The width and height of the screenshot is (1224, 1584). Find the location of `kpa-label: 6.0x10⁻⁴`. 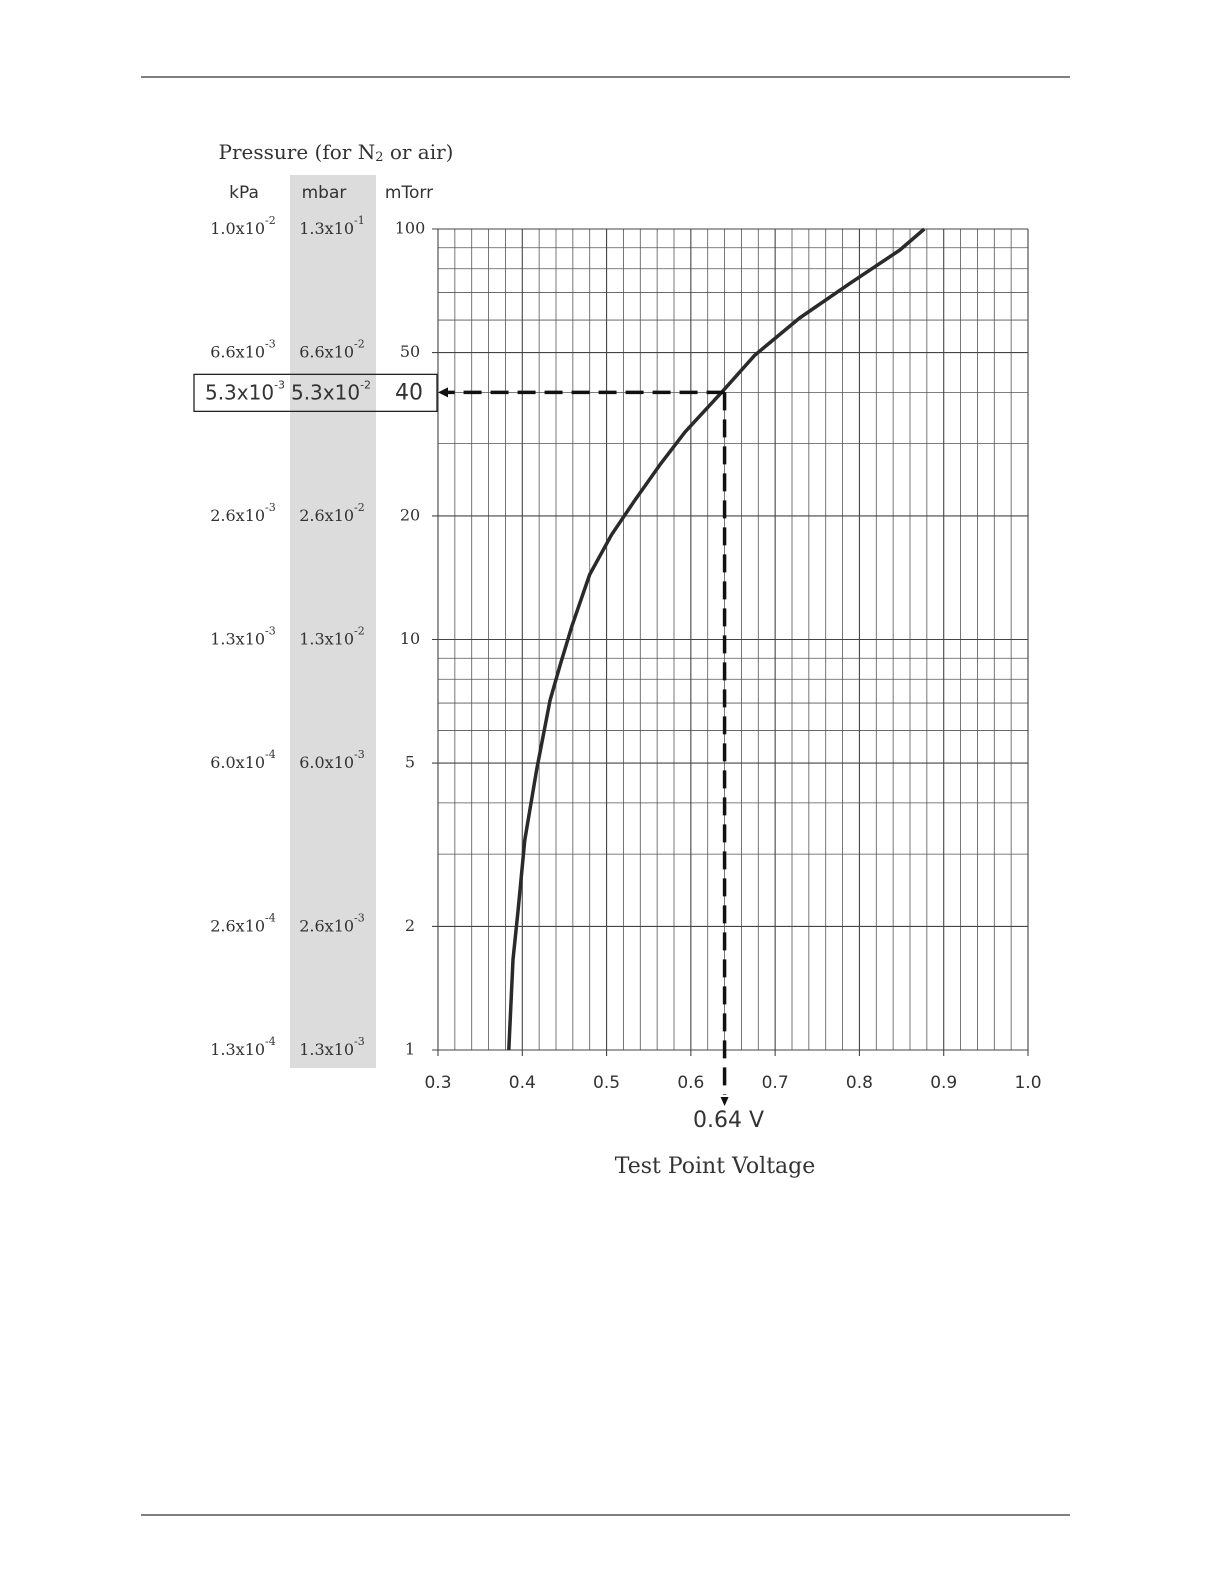

kpa-label: 6.0x10⁻⁴ is located at coordinates (243, 760).